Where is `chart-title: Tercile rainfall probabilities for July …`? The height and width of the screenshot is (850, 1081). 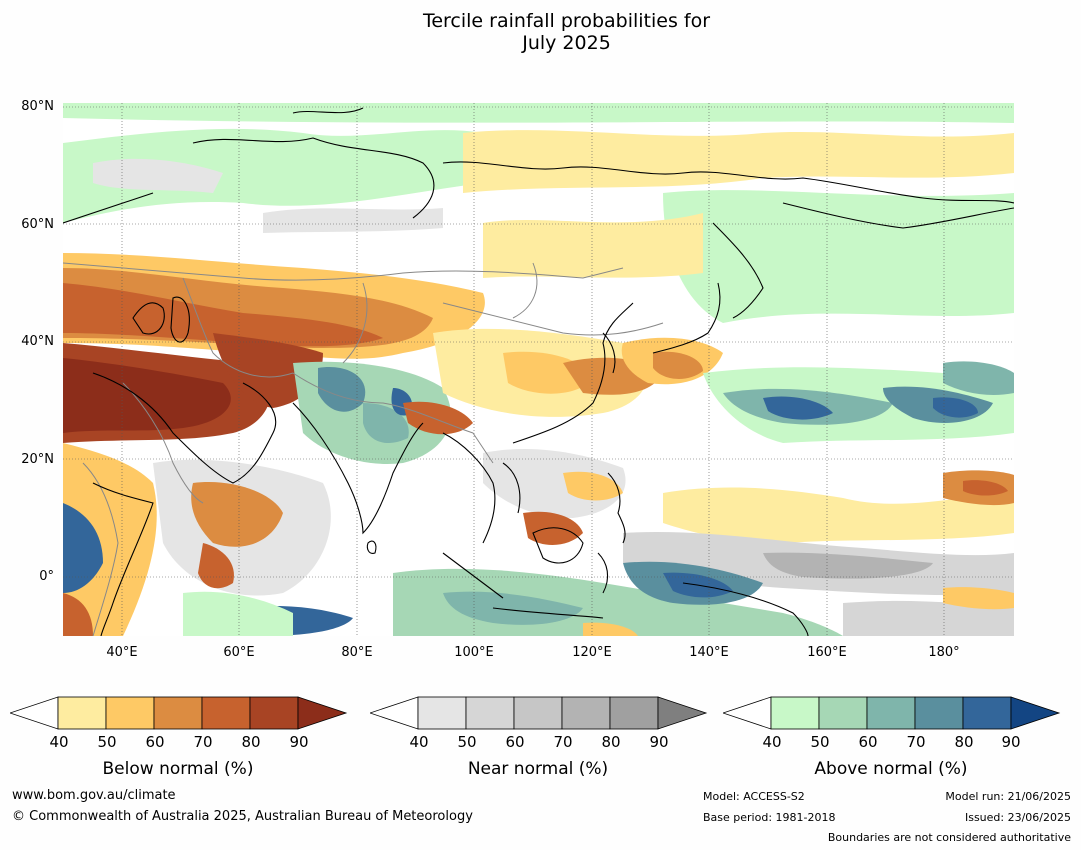
chart-title: Tercile rainfall probabilities for July … is located at coordinates (540, 32).